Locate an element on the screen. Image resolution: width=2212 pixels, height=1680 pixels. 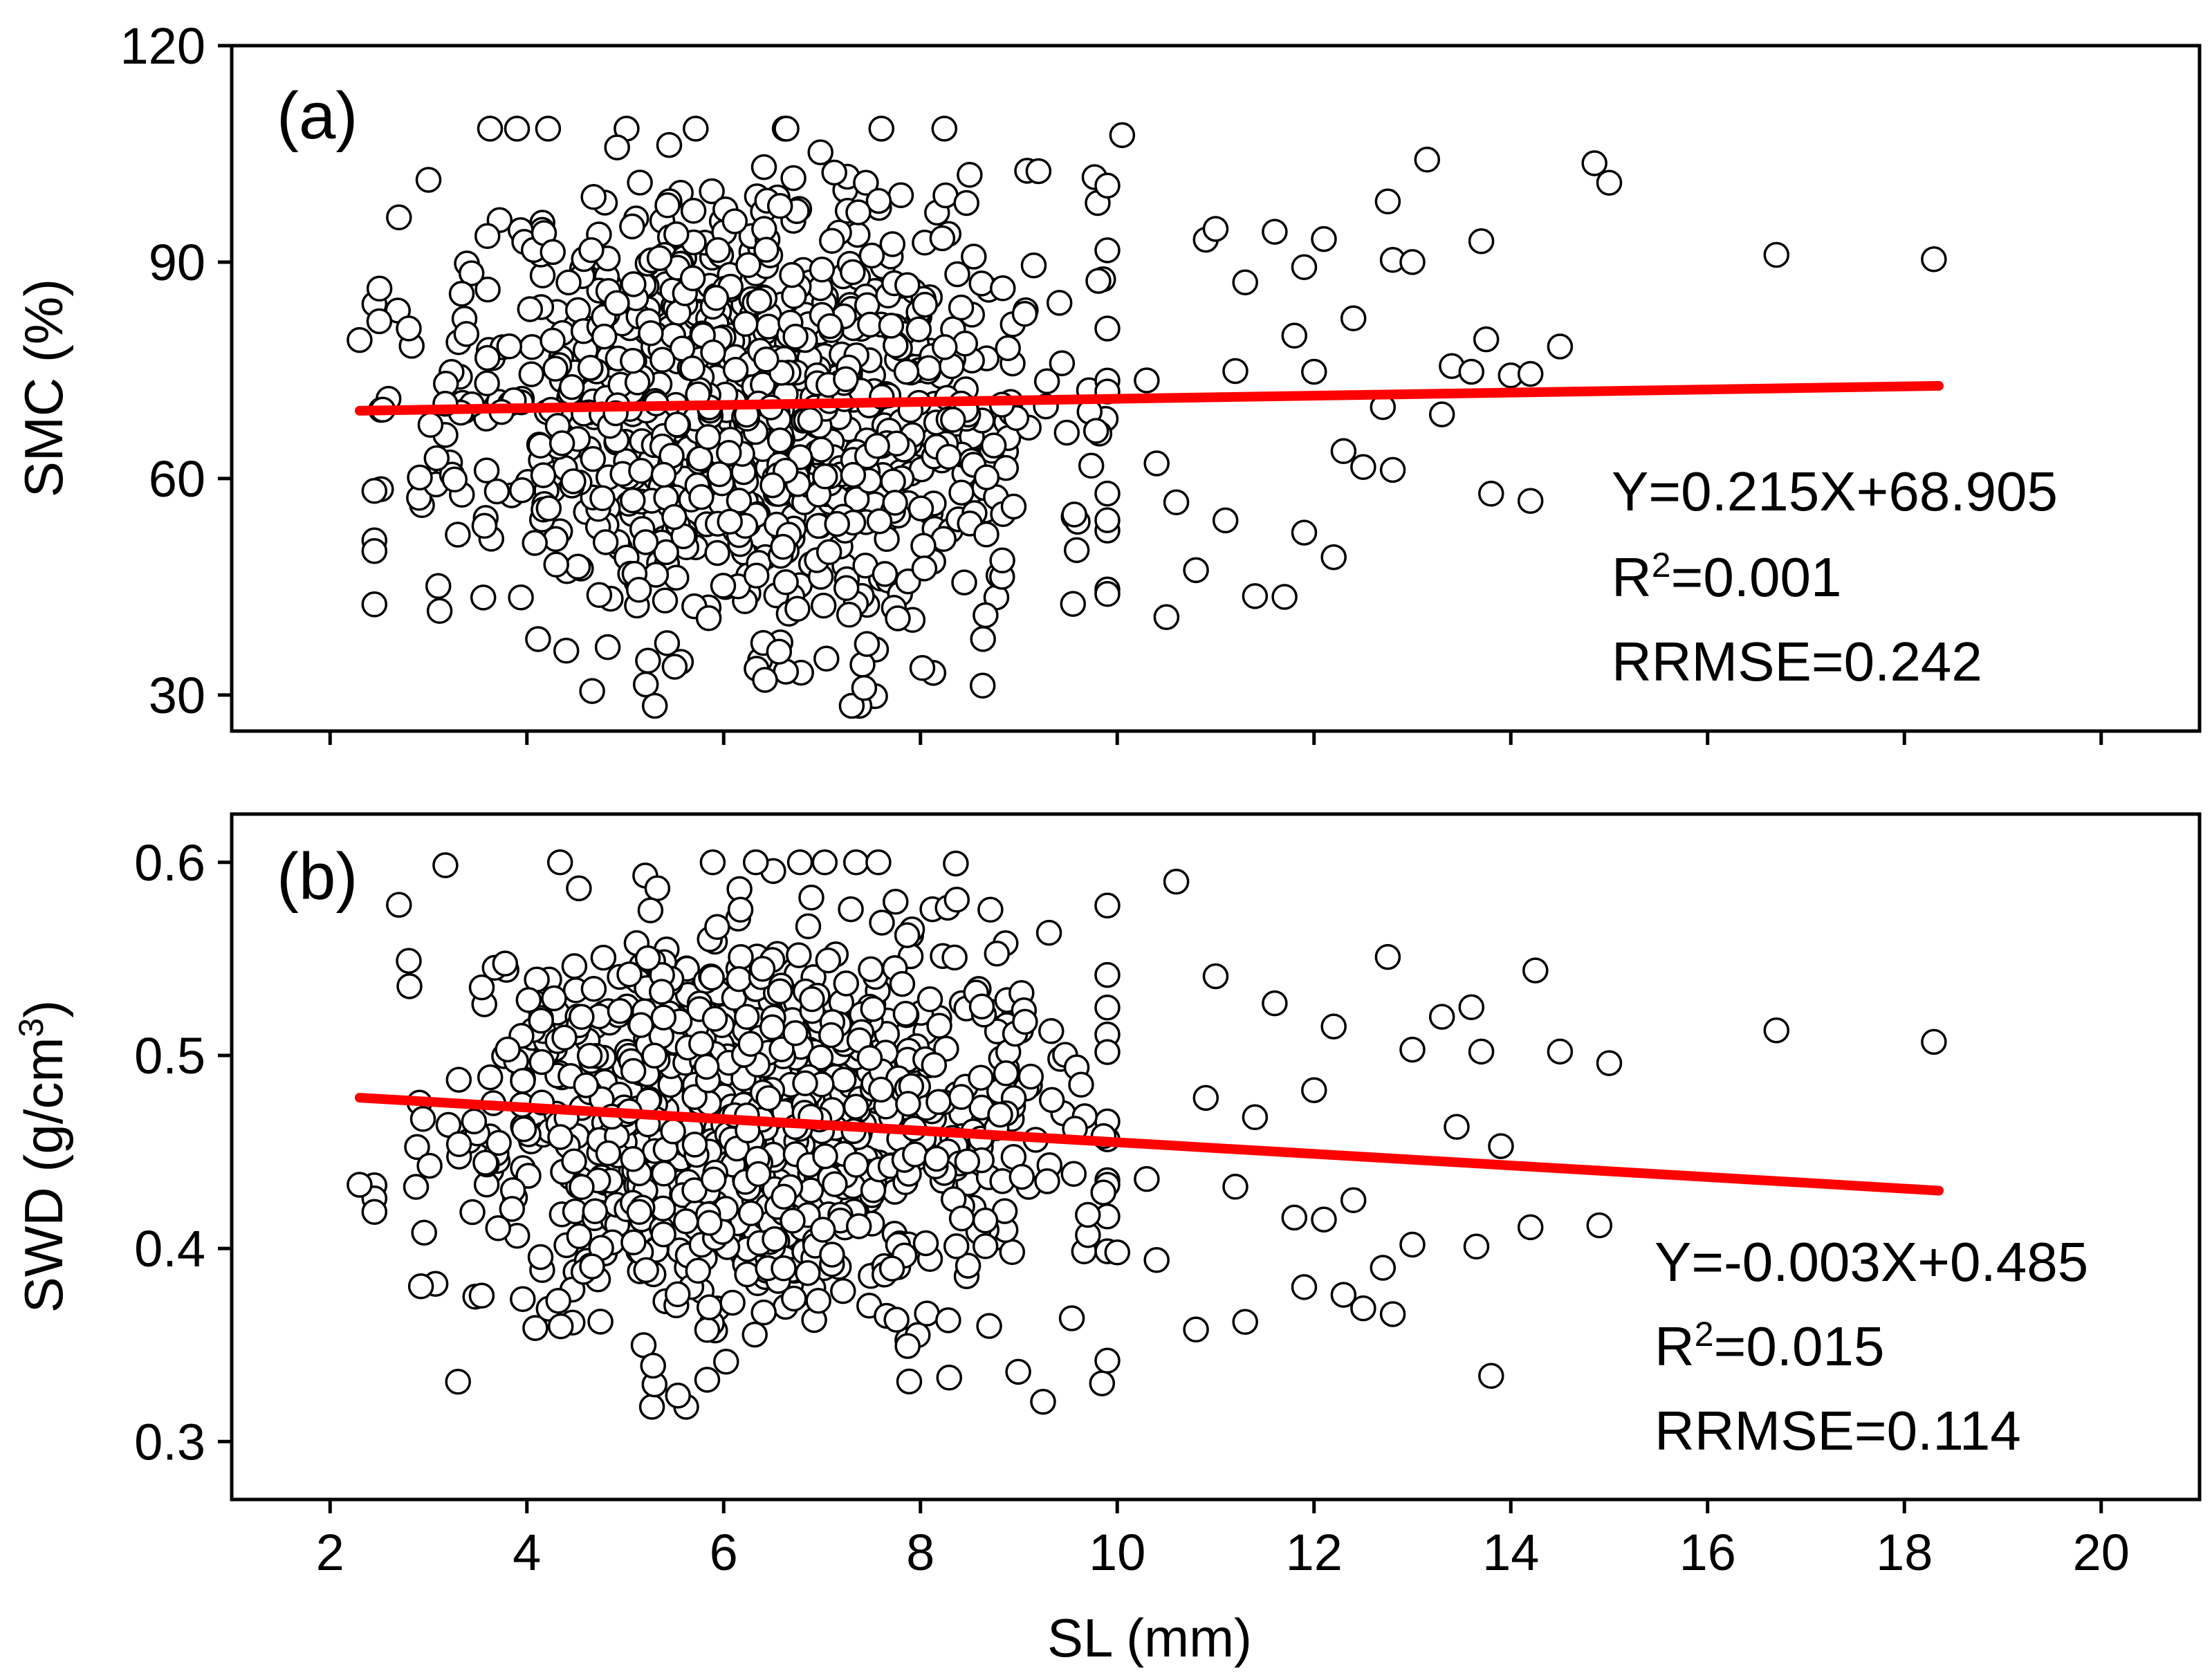
y-axis-title-b: SWD (g/cm3) is located at coordinates (43, 1156).